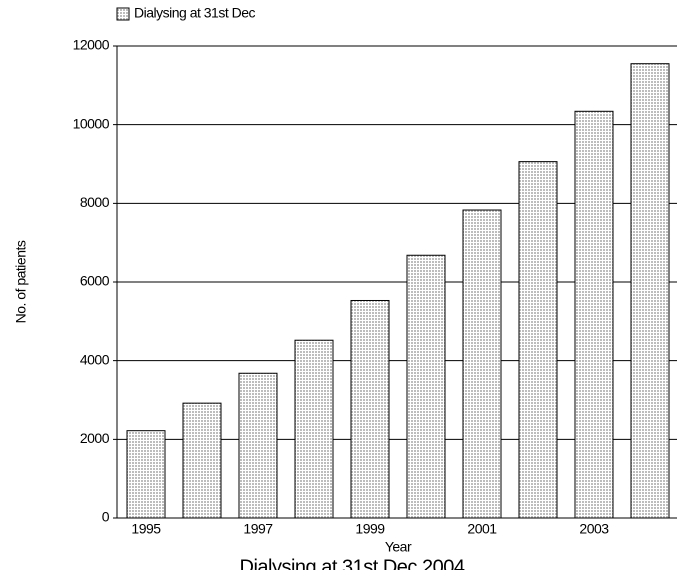 This screenshot has height=570, width=677. I want to click on y-tick-label: 6000, so click(95, 281).